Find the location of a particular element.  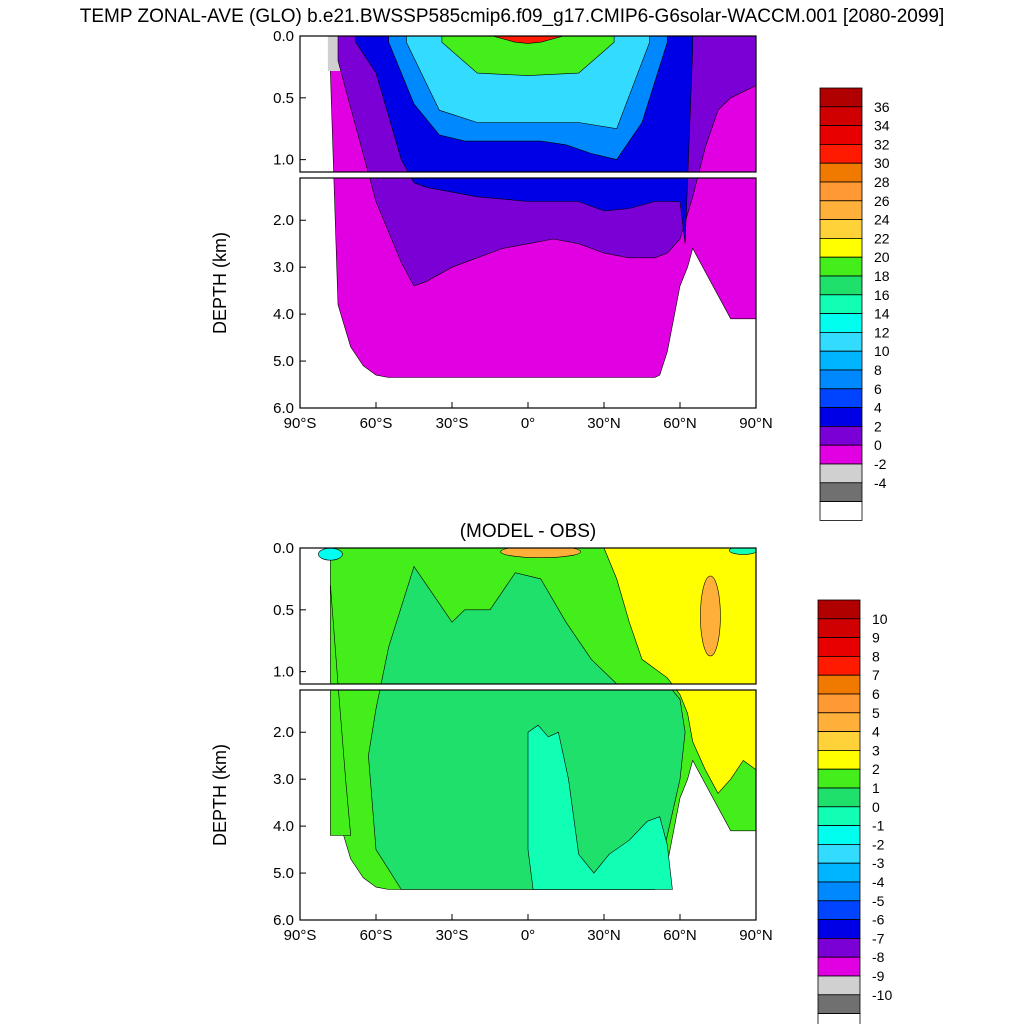

band-neg-surface-south is located at coordinates (330, 554).